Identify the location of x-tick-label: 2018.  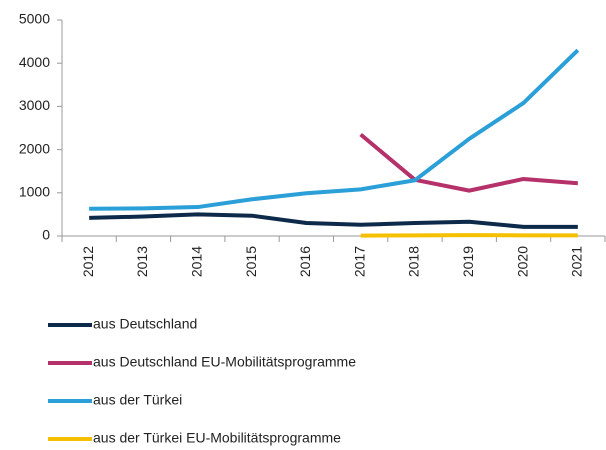
(414, 261).